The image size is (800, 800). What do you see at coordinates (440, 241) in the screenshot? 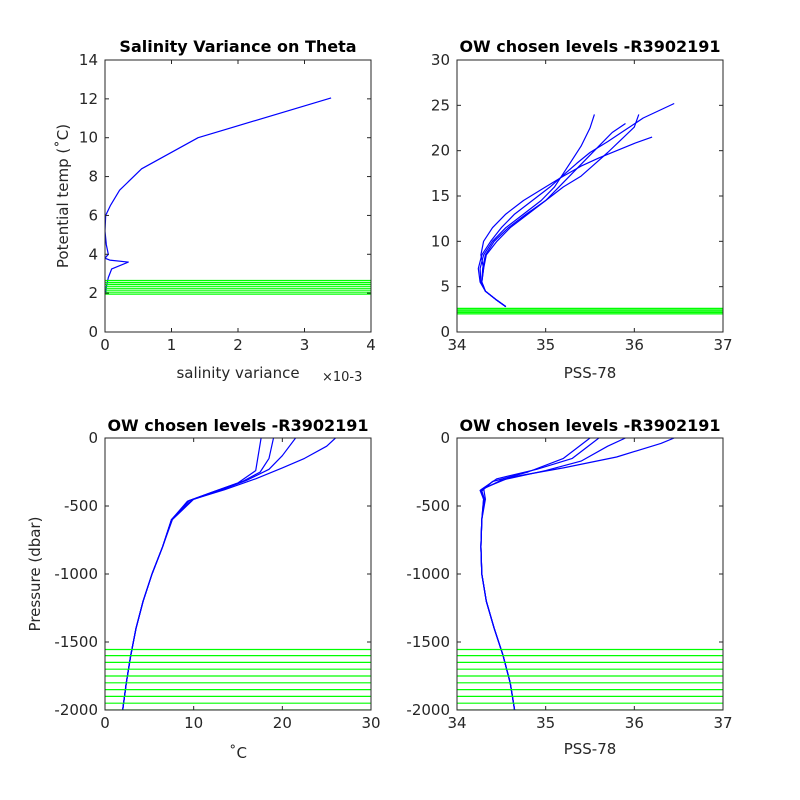
I see `ts-y-tick-label: 10` at bounding box center [440, 241].